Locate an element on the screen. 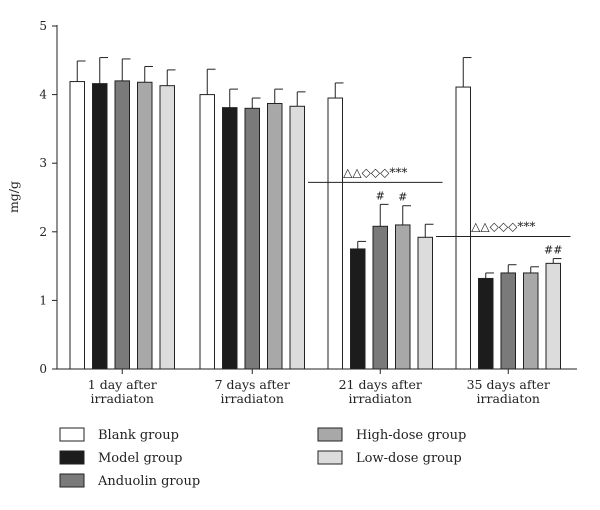 The image size is (600, 510). significance-mark: ## is located at coordinates (553, 250).